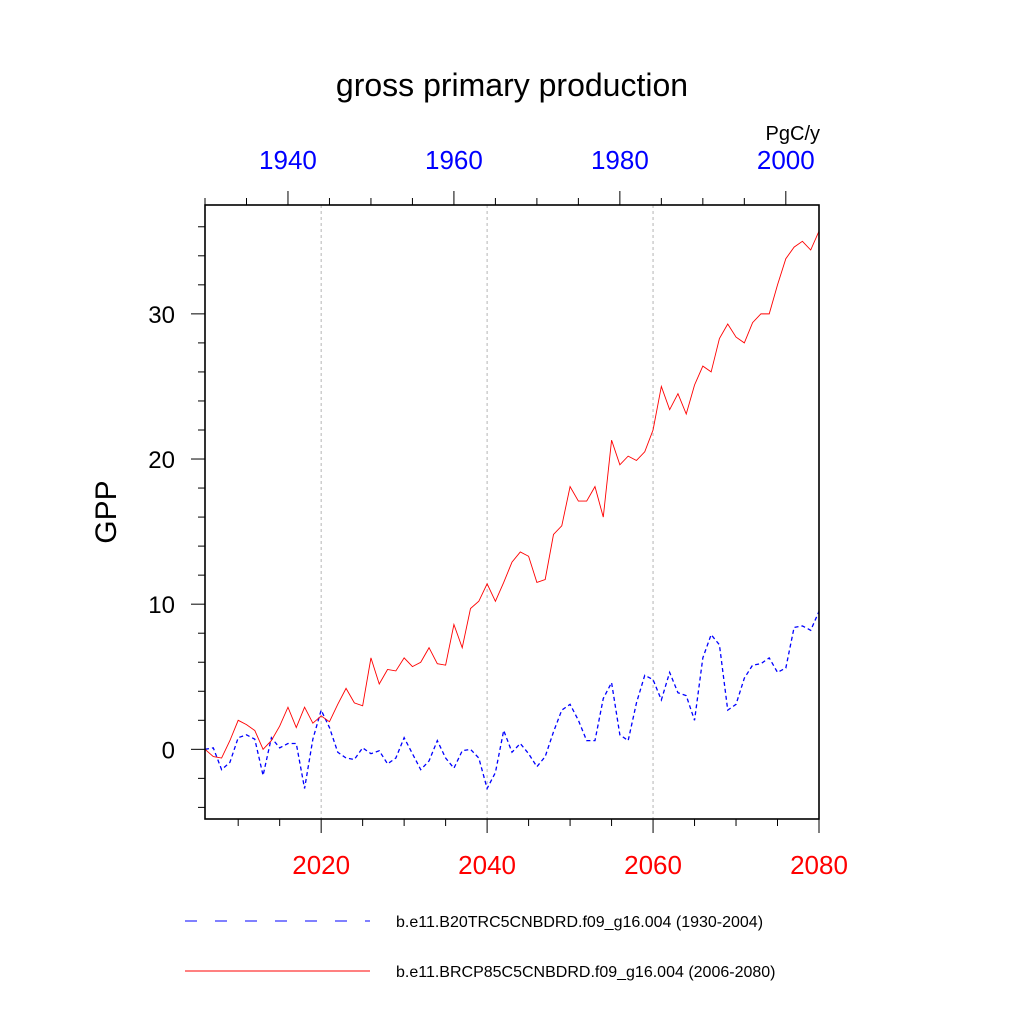  What do you see at coordinates (454, 160) in the screenshot?
I see `top-axis-tick-label: 1960` at bounding box center [454, 160].